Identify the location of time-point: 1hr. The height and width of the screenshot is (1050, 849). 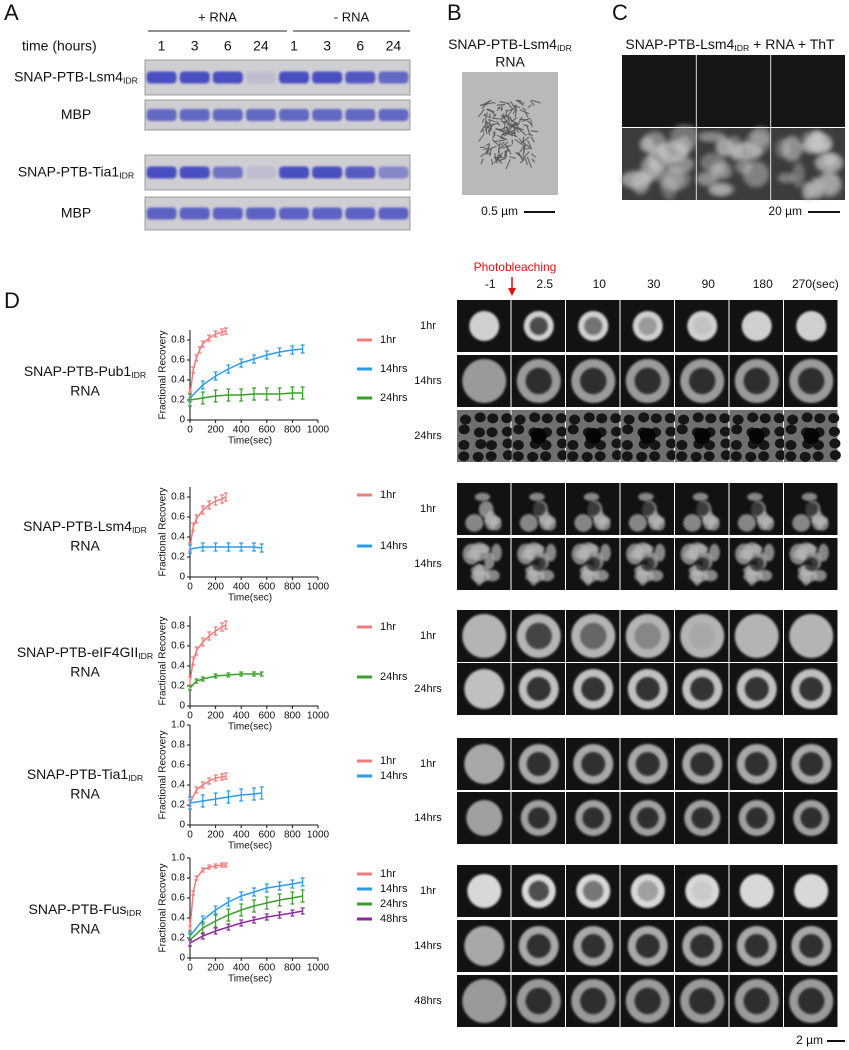
(428, 636).